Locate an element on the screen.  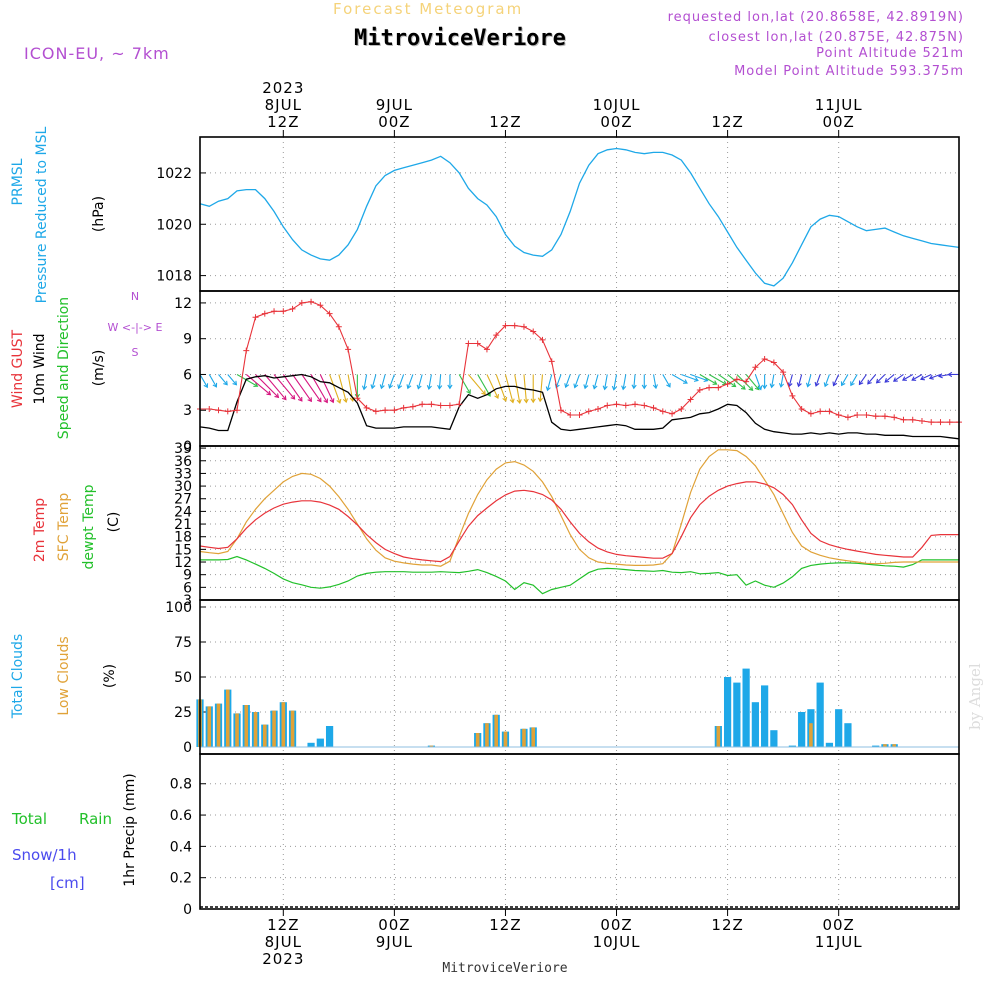
compass-south: S is located at coordinates (135, 352).